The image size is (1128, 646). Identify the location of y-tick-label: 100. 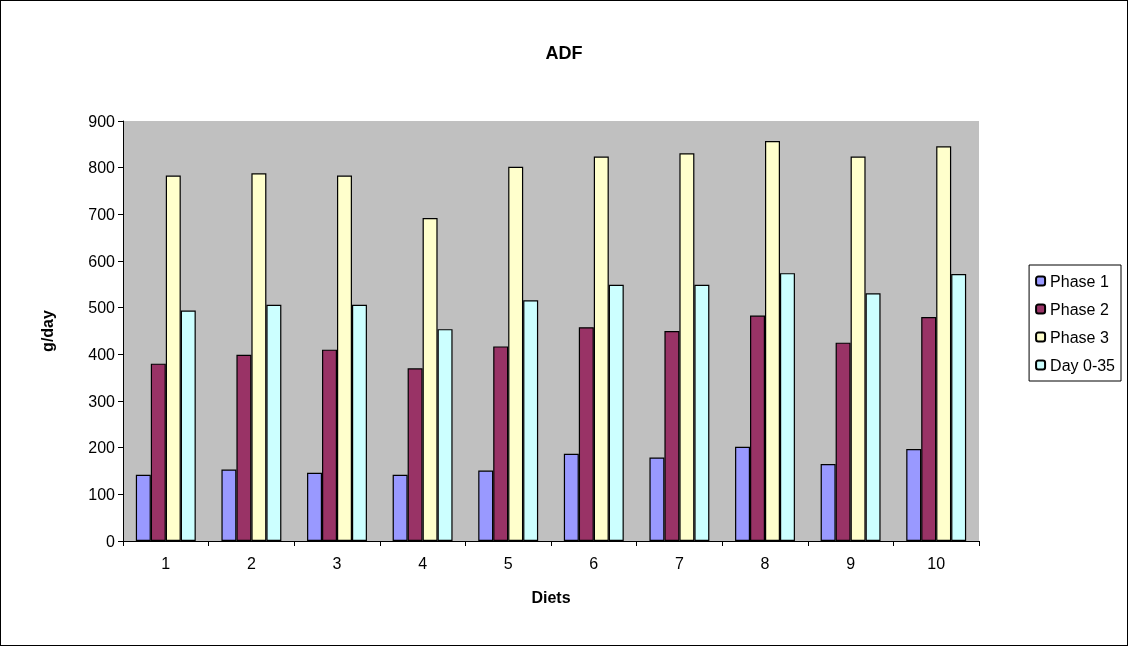
(102, 494).